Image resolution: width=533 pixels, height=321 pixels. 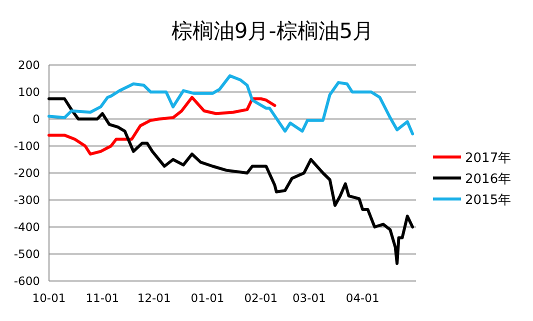 What do you see at coordinates (27, 146) in the screenshot?
I see `y-tick-label: -100` at bounding box center [27, 146].